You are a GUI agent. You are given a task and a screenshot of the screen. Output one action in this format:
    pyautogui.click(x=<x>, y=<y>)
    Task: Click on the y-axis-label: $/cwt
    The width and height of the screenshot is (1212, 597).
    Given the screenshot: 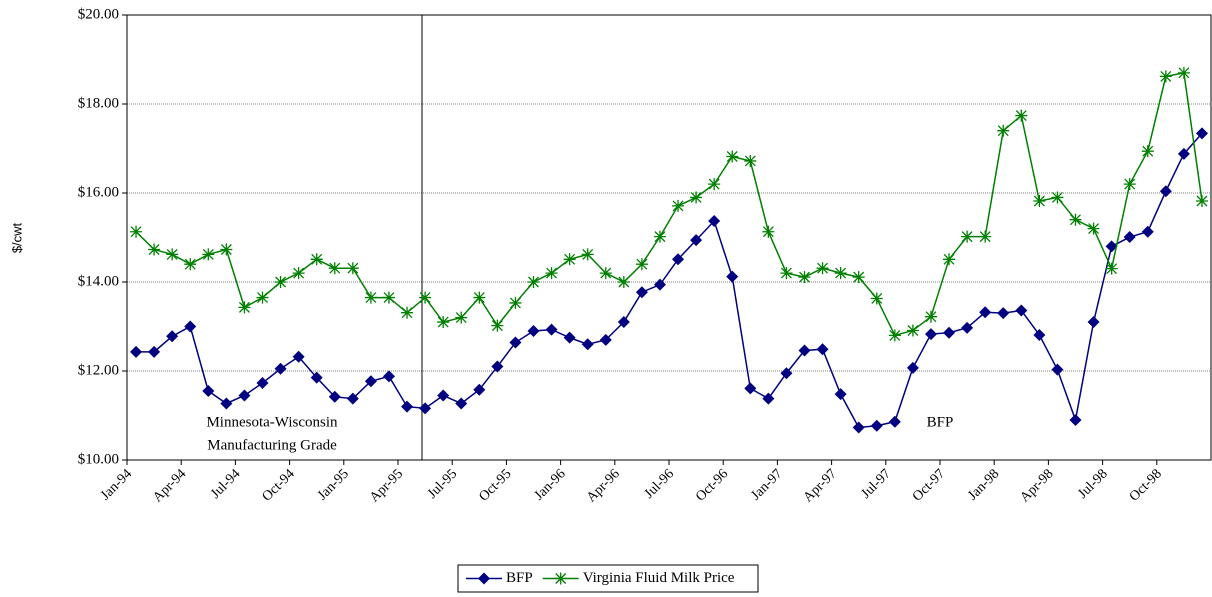 What is the action you would take?
    pyautogui.click(x=16, y=237)
    